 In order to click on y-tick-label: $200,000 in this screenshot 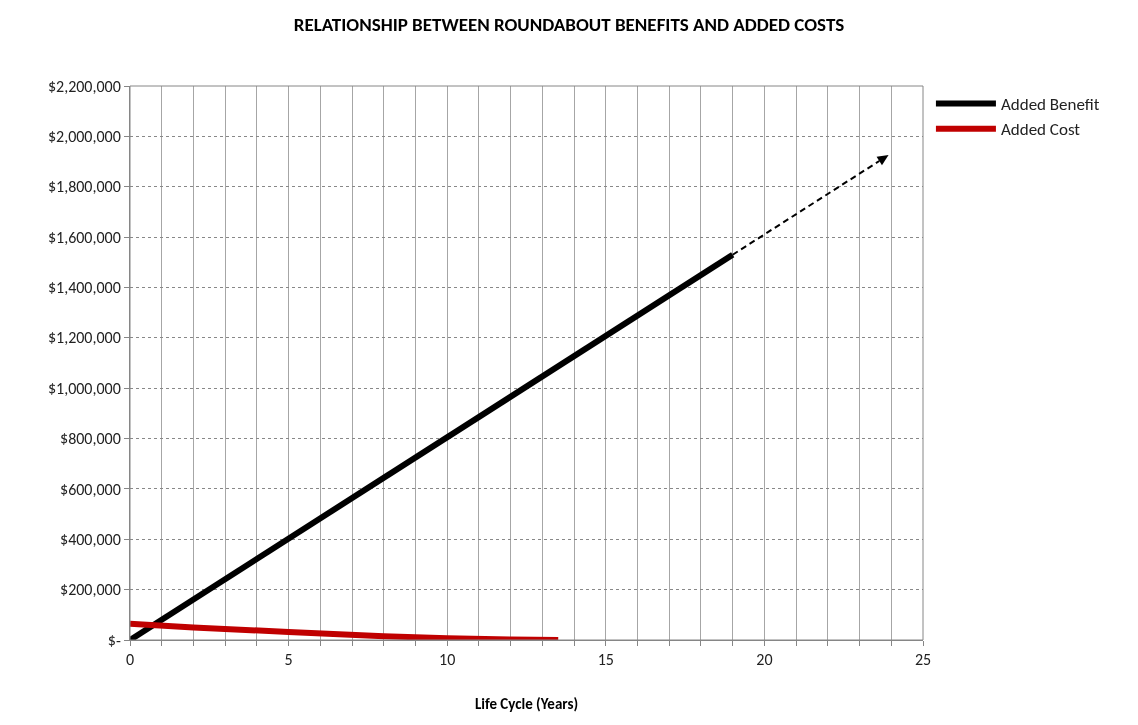, I will do `click(90, 590)`.